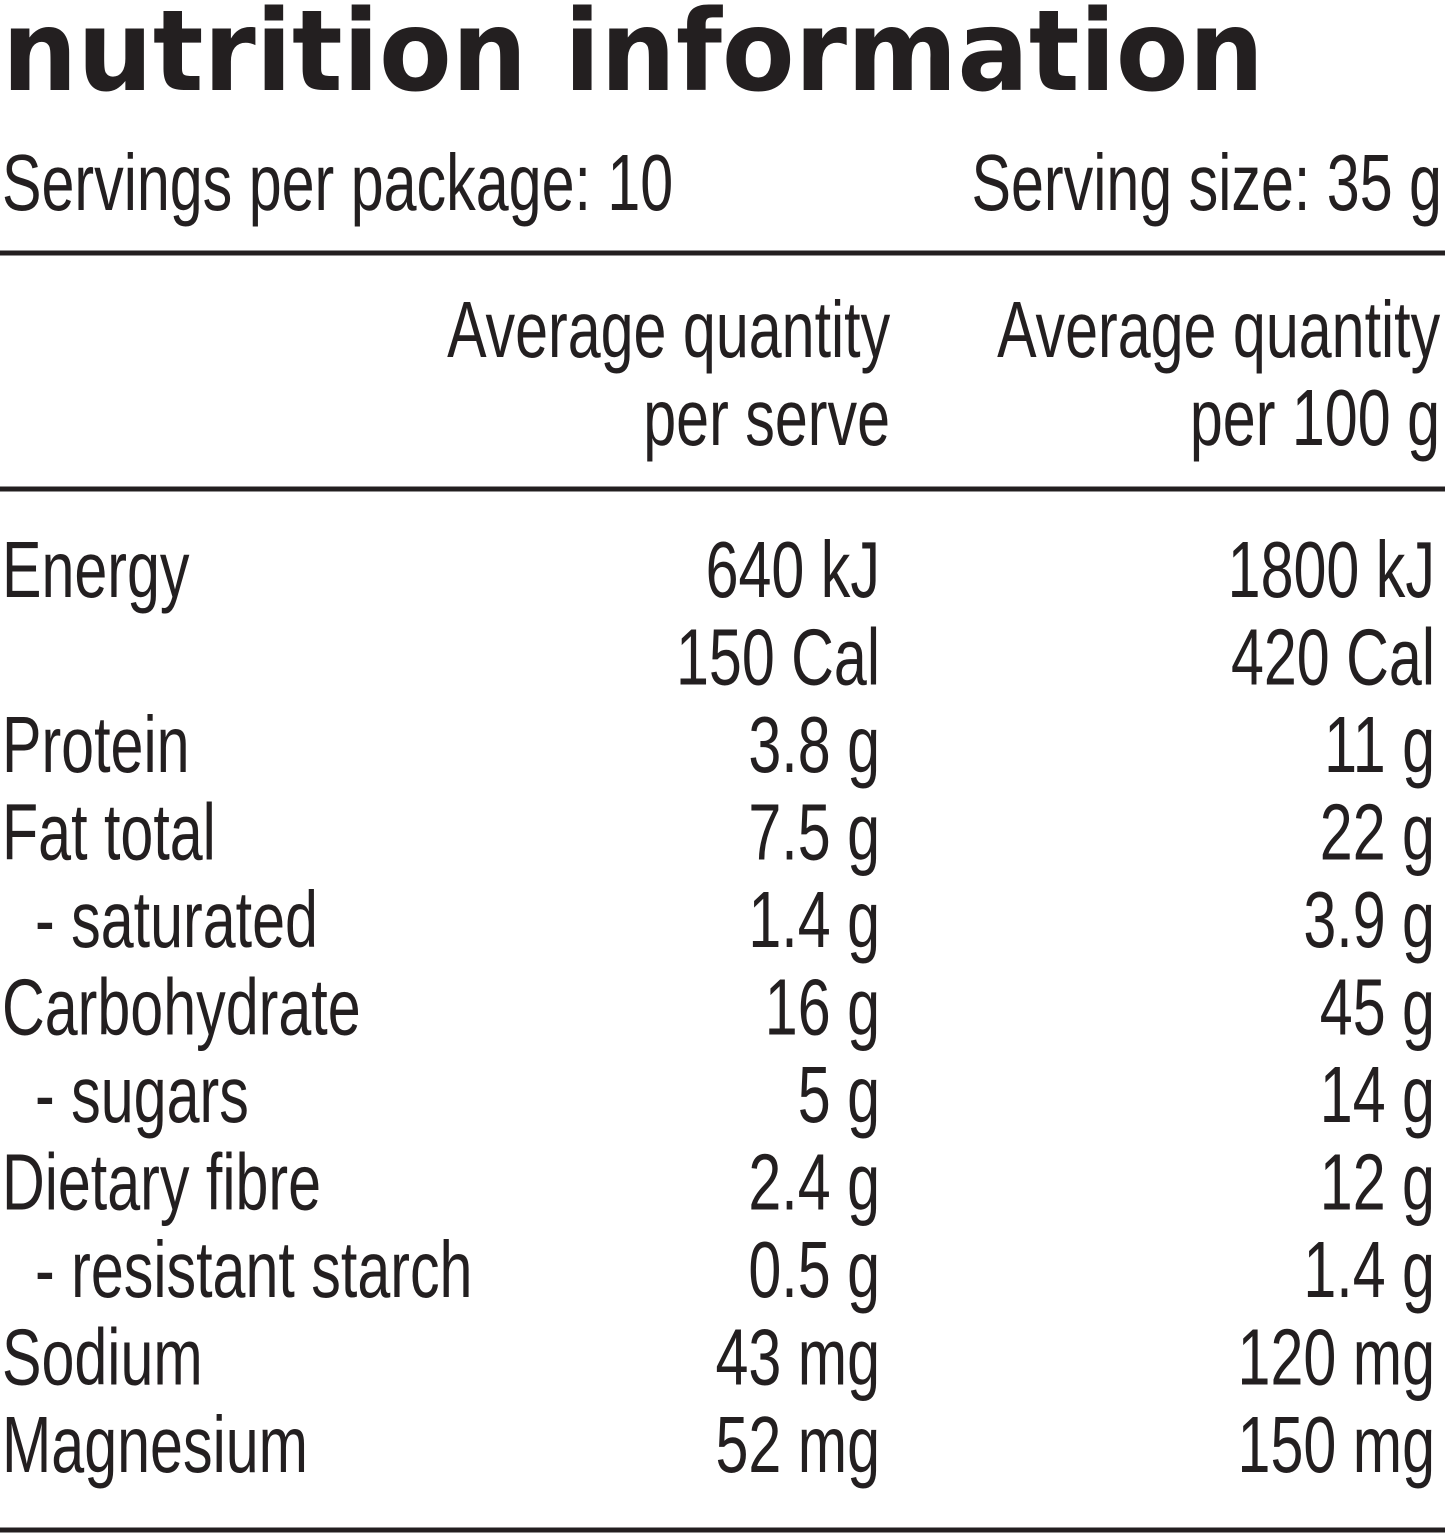 The width and height of the screenshot is (1445, 1537). I want to click on value: 3.9 g, so click(1369, 919).